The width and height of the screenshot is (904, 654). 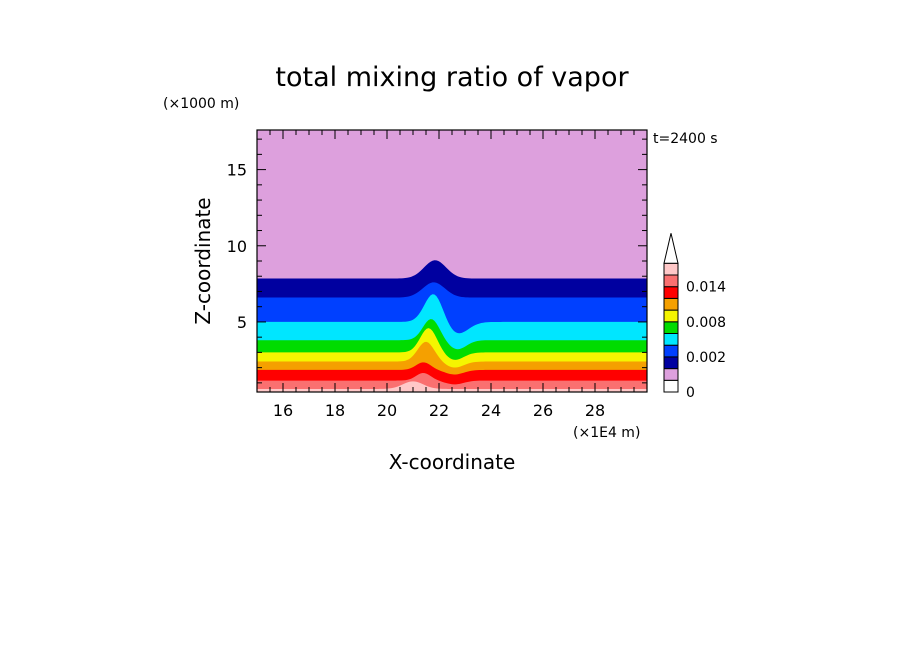 What do you see at coordinates (690, 393) in the screenshot?
I see `colorbar-tick-label: 0` at bounding box center [690, 393].